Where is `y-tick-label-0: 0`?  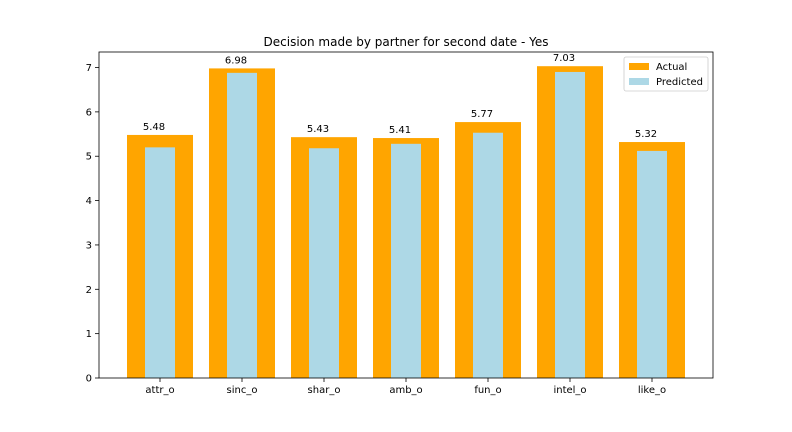
y-tick-label-0: 0 is located at coordinates (89, 379).